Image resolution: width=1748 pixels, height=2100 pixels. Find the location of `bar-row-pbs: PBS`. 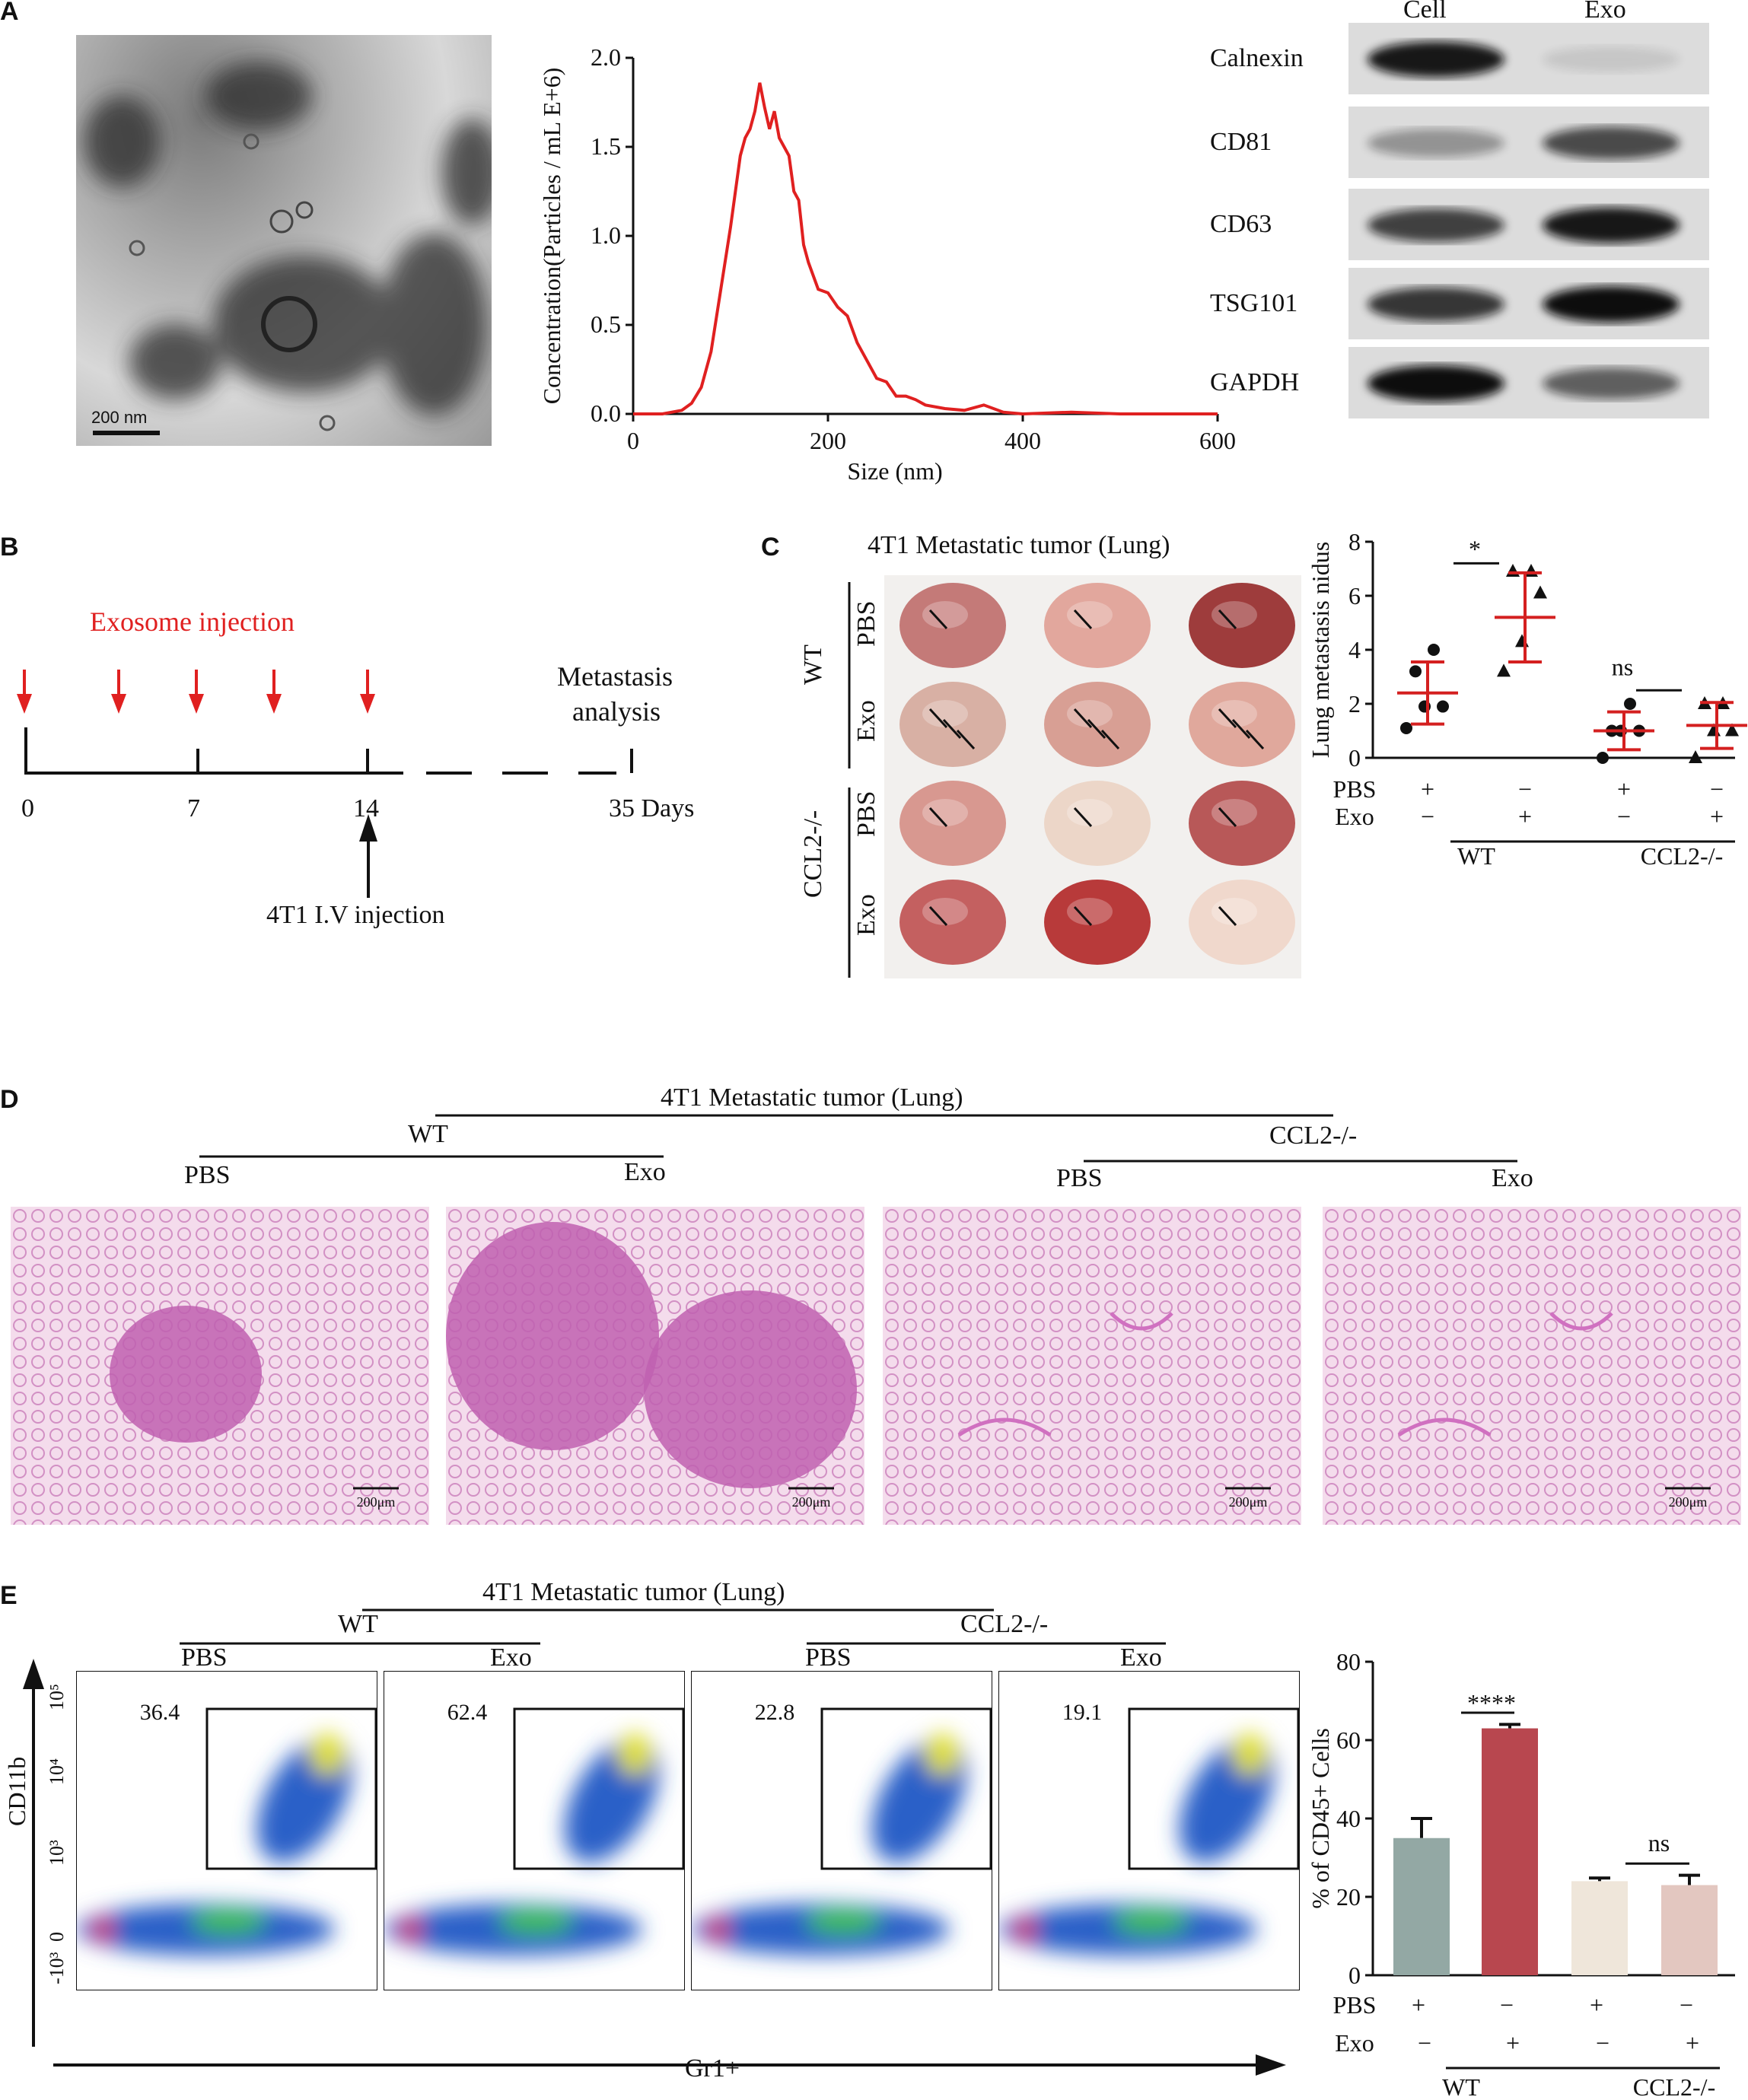

bar-row-pbs: PBS is located at coordinates (1355, 2005).